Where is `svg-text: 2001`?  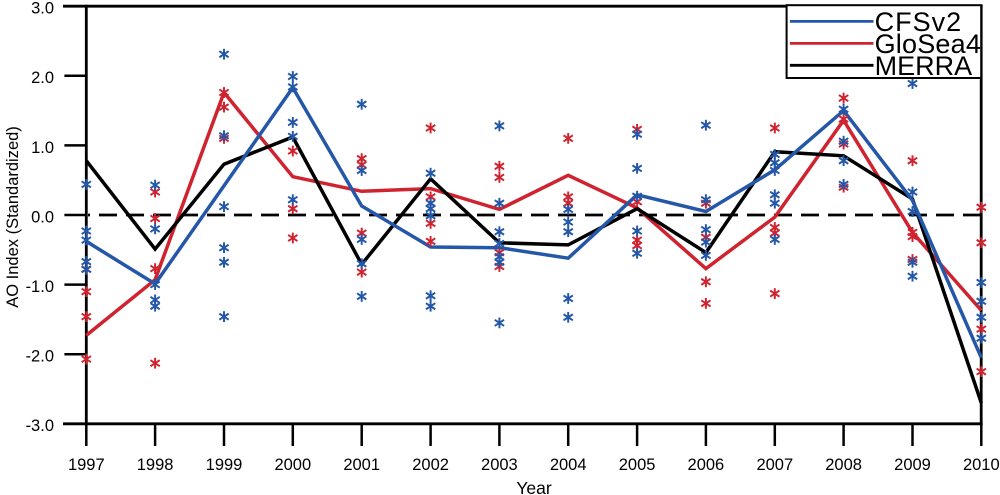
svg-text: 2001 is located at coordinates (361, 465).